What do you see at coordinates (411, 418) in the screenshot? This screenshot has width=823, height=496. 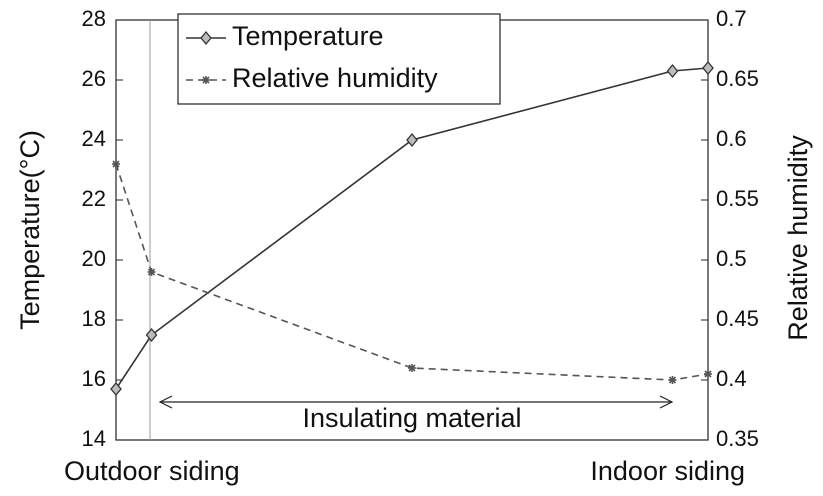 I see `annotation: Insulating material` at bounding box center [411, 418].